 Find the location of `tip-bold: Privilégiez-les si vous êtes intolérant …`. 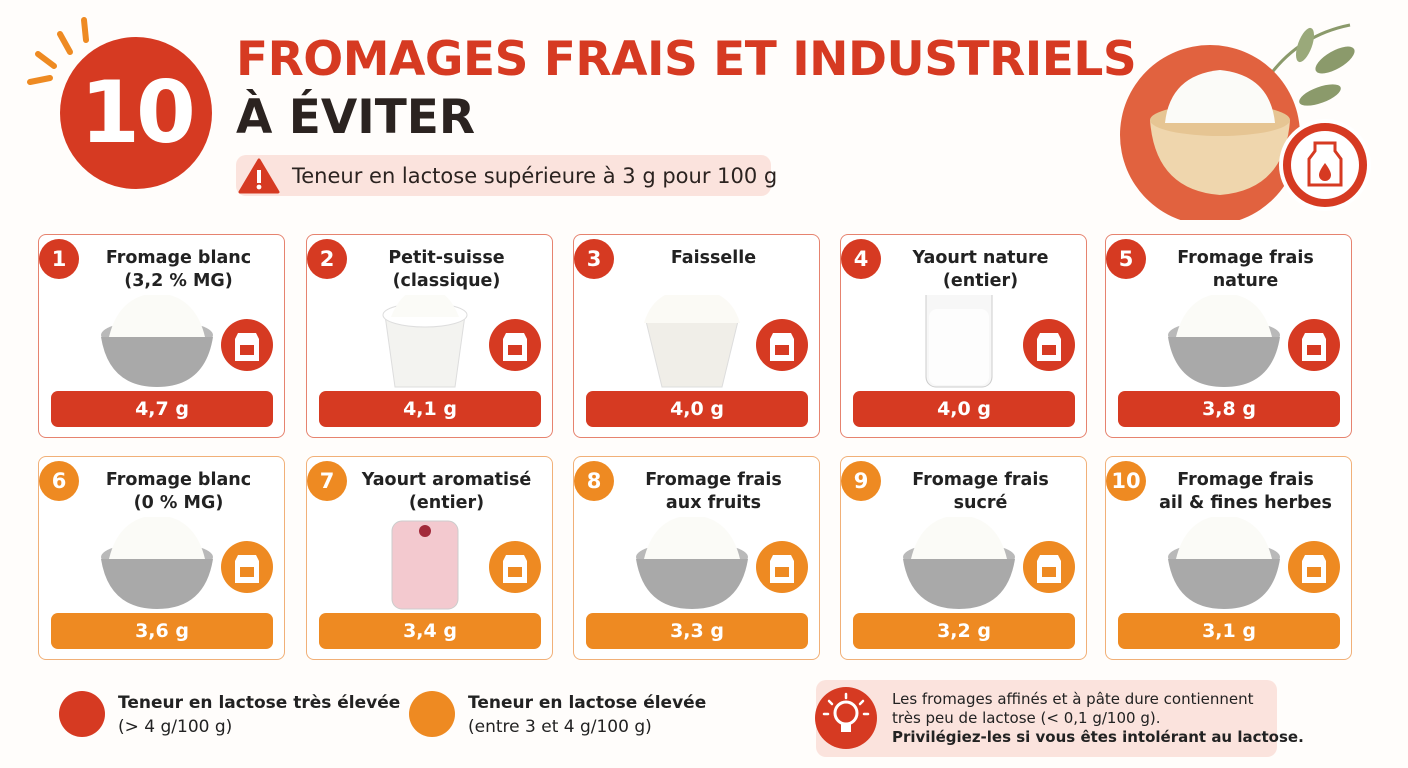

tip-bold: Privilégiez-les si vous êtes intolérant … is located at coordinates (1098, 737).